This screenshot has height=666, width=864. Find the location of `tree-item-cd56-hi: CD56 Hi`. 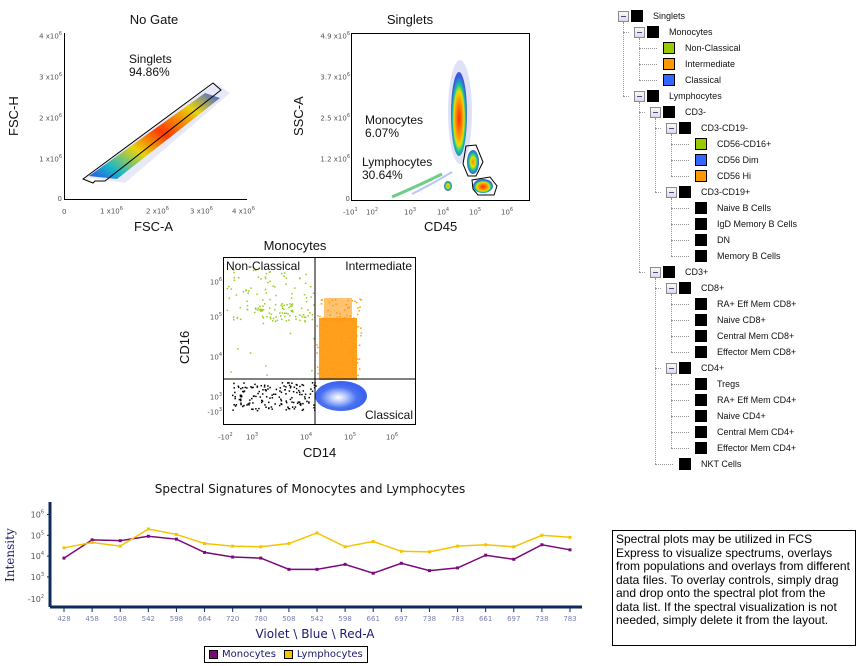

tree-item-cd56-hi: CD56 Hi is located at coordinates (716, 176).